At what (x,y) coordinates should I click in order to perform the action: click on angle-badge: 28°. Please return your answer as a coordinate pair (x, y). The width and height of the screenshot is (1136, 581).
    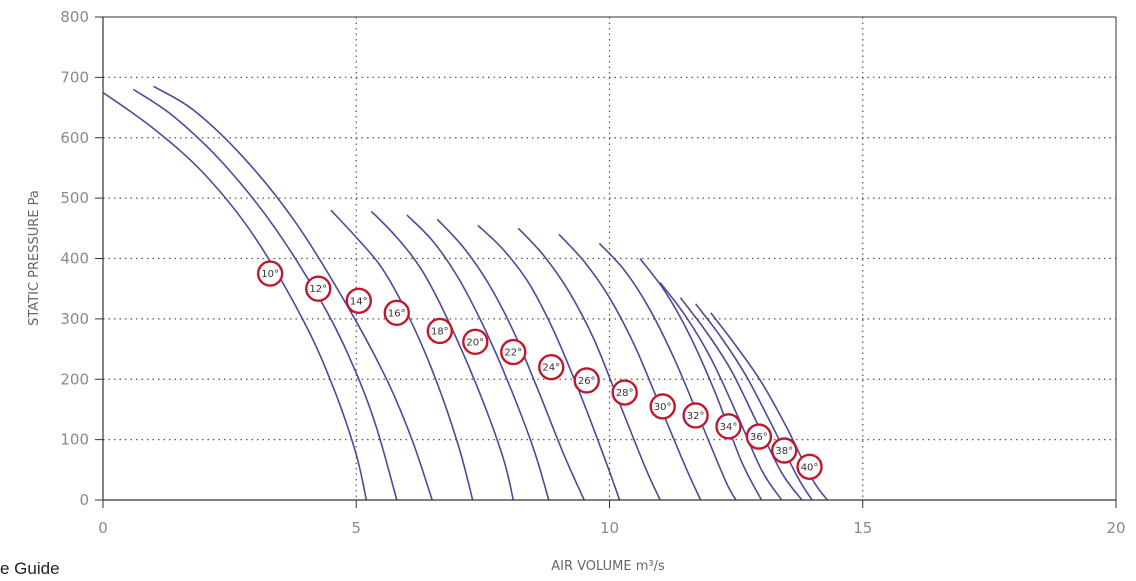
    Looking at the image, I should click on (624, 392).